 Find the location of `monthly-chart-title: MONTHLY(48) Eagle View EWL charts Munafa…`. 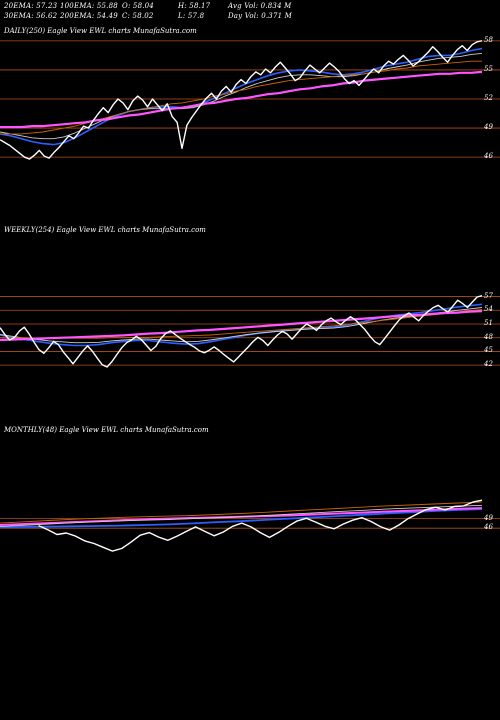

monthly-chart-title: MONTHLY(48) Eagle View EWL charts Munafa… is located at coordinates (106, 430).